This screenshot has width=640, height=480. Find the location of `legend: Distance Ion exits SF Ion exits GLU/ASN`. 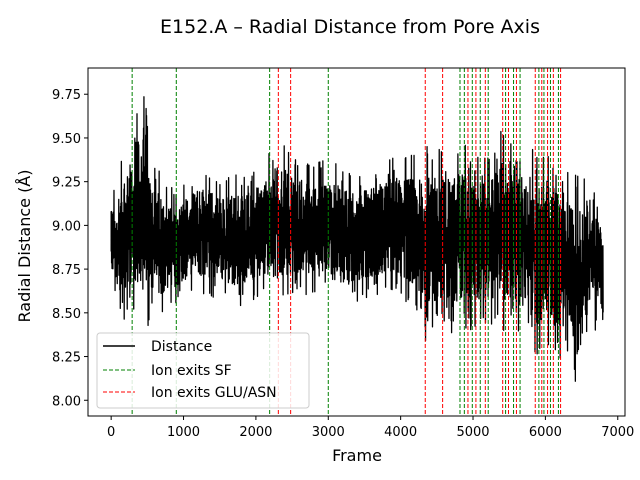

legend: Distance Ion exits SF Ion exits GLU/ASN is located at coordinates (203, 370).